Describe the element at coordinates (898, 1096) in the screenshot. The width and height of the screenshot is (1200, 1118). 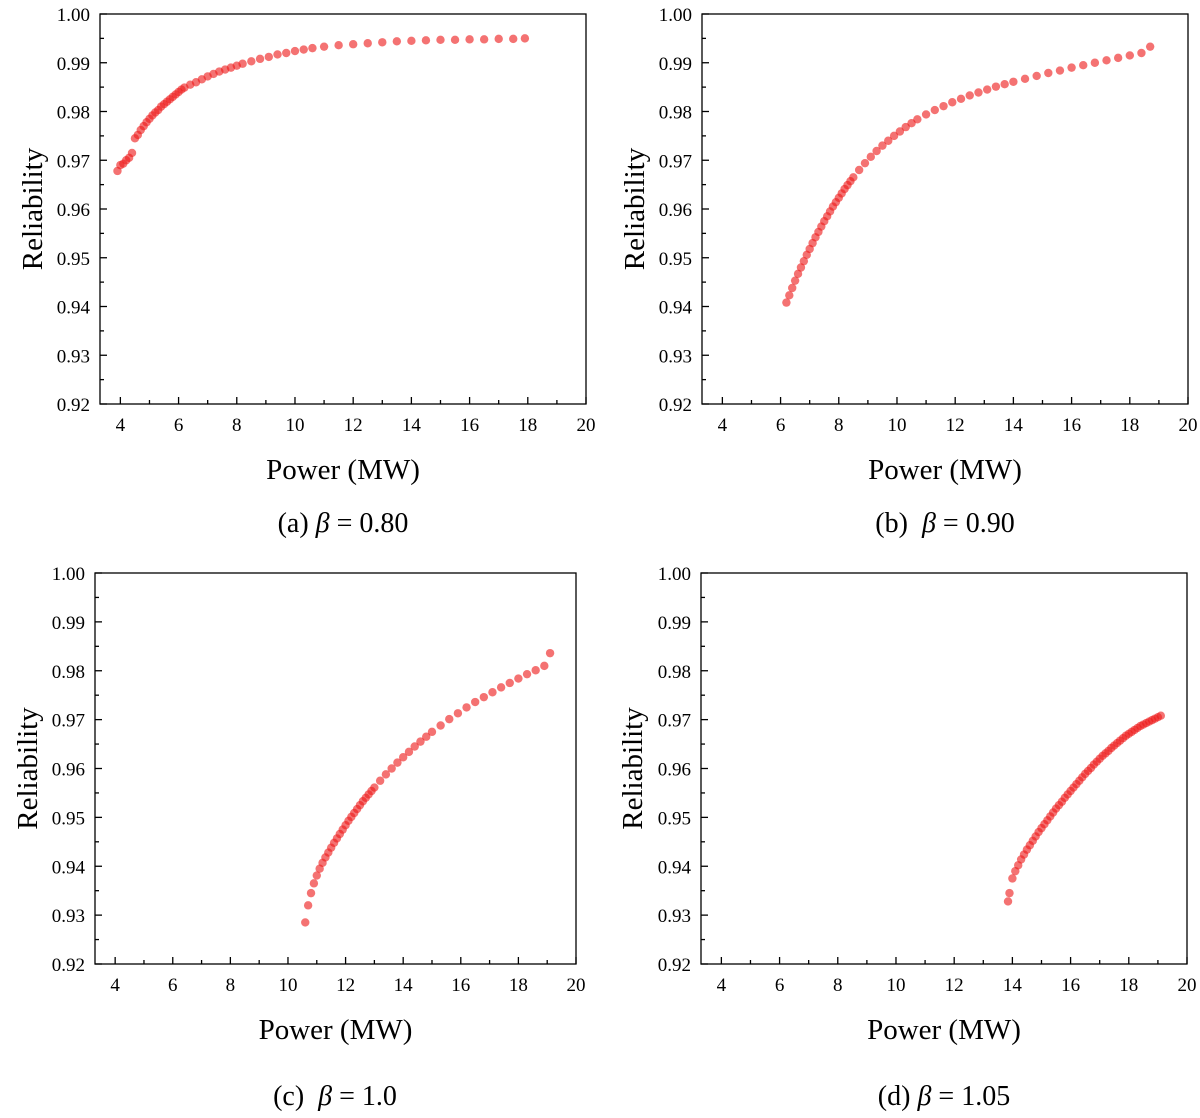
I see `caption-prefix: (d)` at that location.